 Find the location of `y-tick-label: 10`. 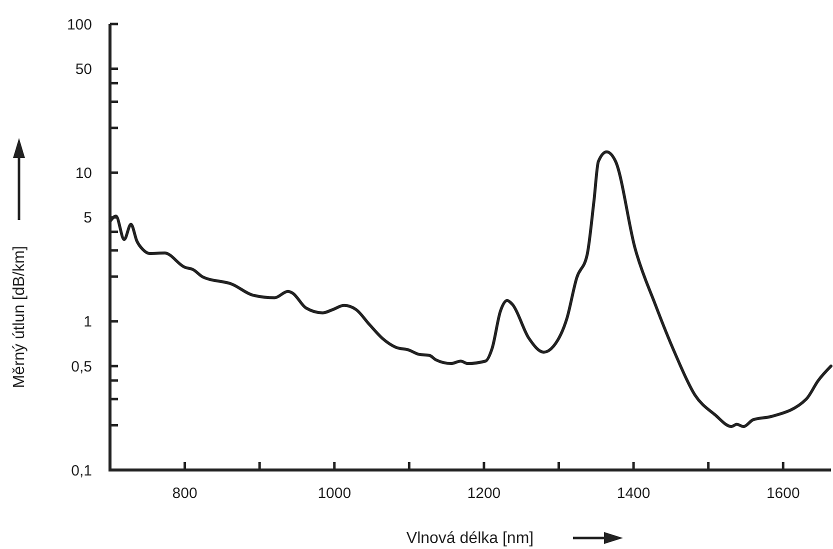

y-tick-label: 10 is located at coordinates (83, 173).